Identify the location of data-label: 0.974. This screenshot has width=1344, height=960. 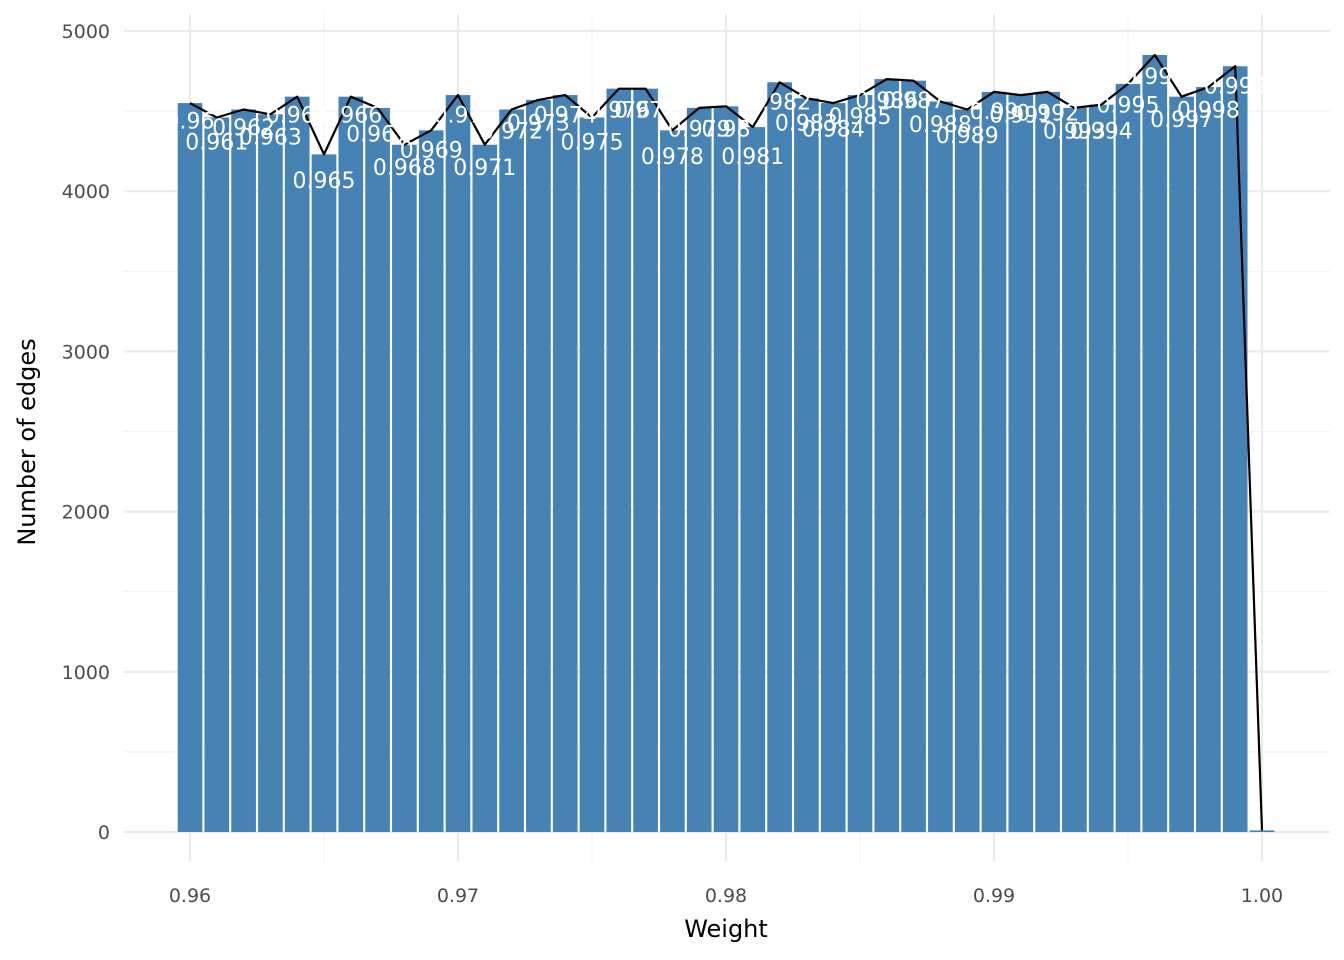
(565, 115).